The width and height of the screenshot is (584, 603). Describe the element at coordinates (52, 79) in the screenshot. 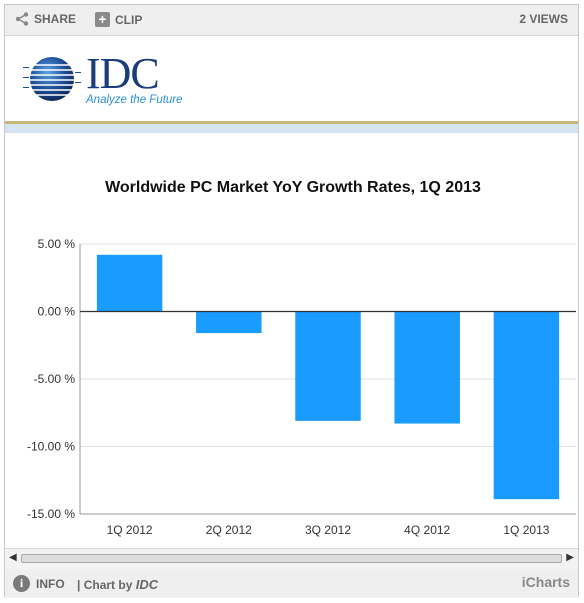

I see `globe-icon` at that location.